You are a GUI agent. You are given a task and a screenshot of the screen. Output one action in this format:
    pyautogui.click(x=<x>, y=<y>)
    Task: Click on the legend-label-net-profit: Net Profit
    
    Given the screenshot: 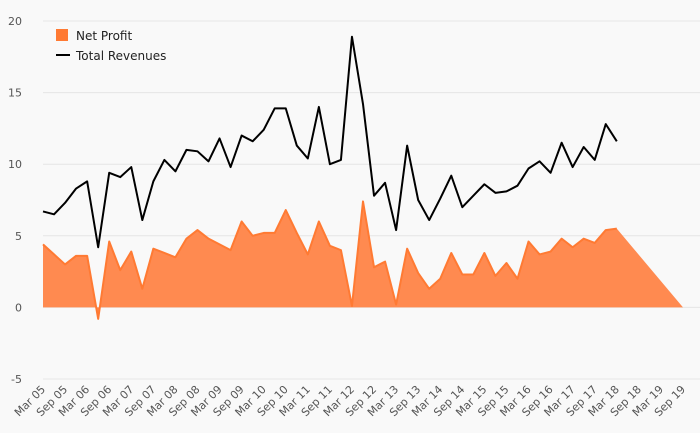 What is the action you would take?
    pyautogui.click(x=104, y=36)
    